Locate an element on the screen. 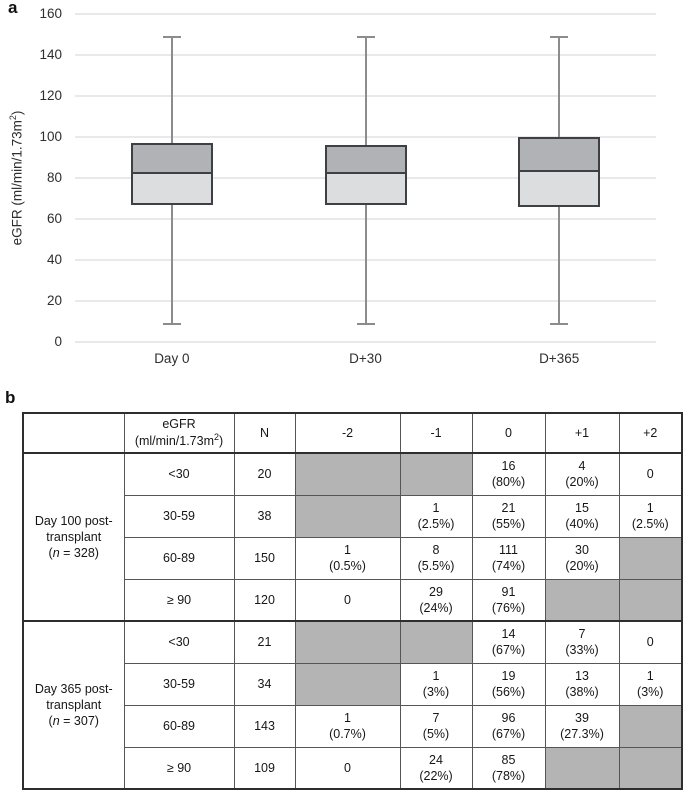 The width and height of the screenshot is (685, 791). shift-count-cell: 19 (56%) is located at coordinates (508, 684).